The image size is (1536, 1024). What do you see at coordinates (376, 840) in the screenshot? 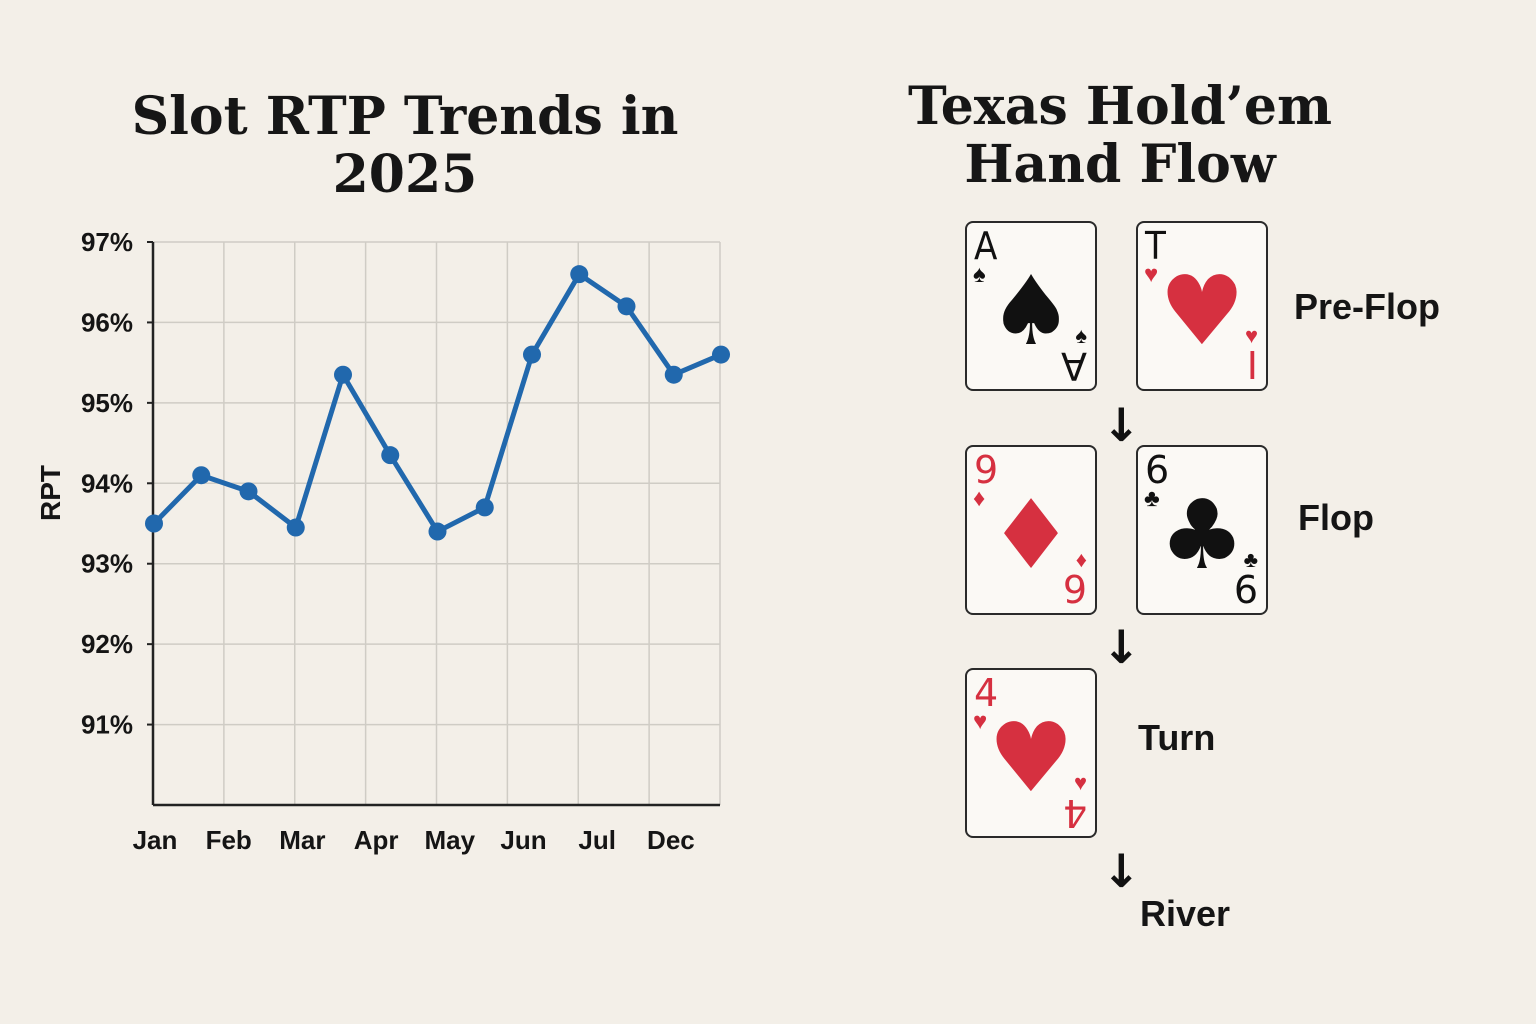
I see `x-tick-label: Apr` at bounding box center [376, 840].